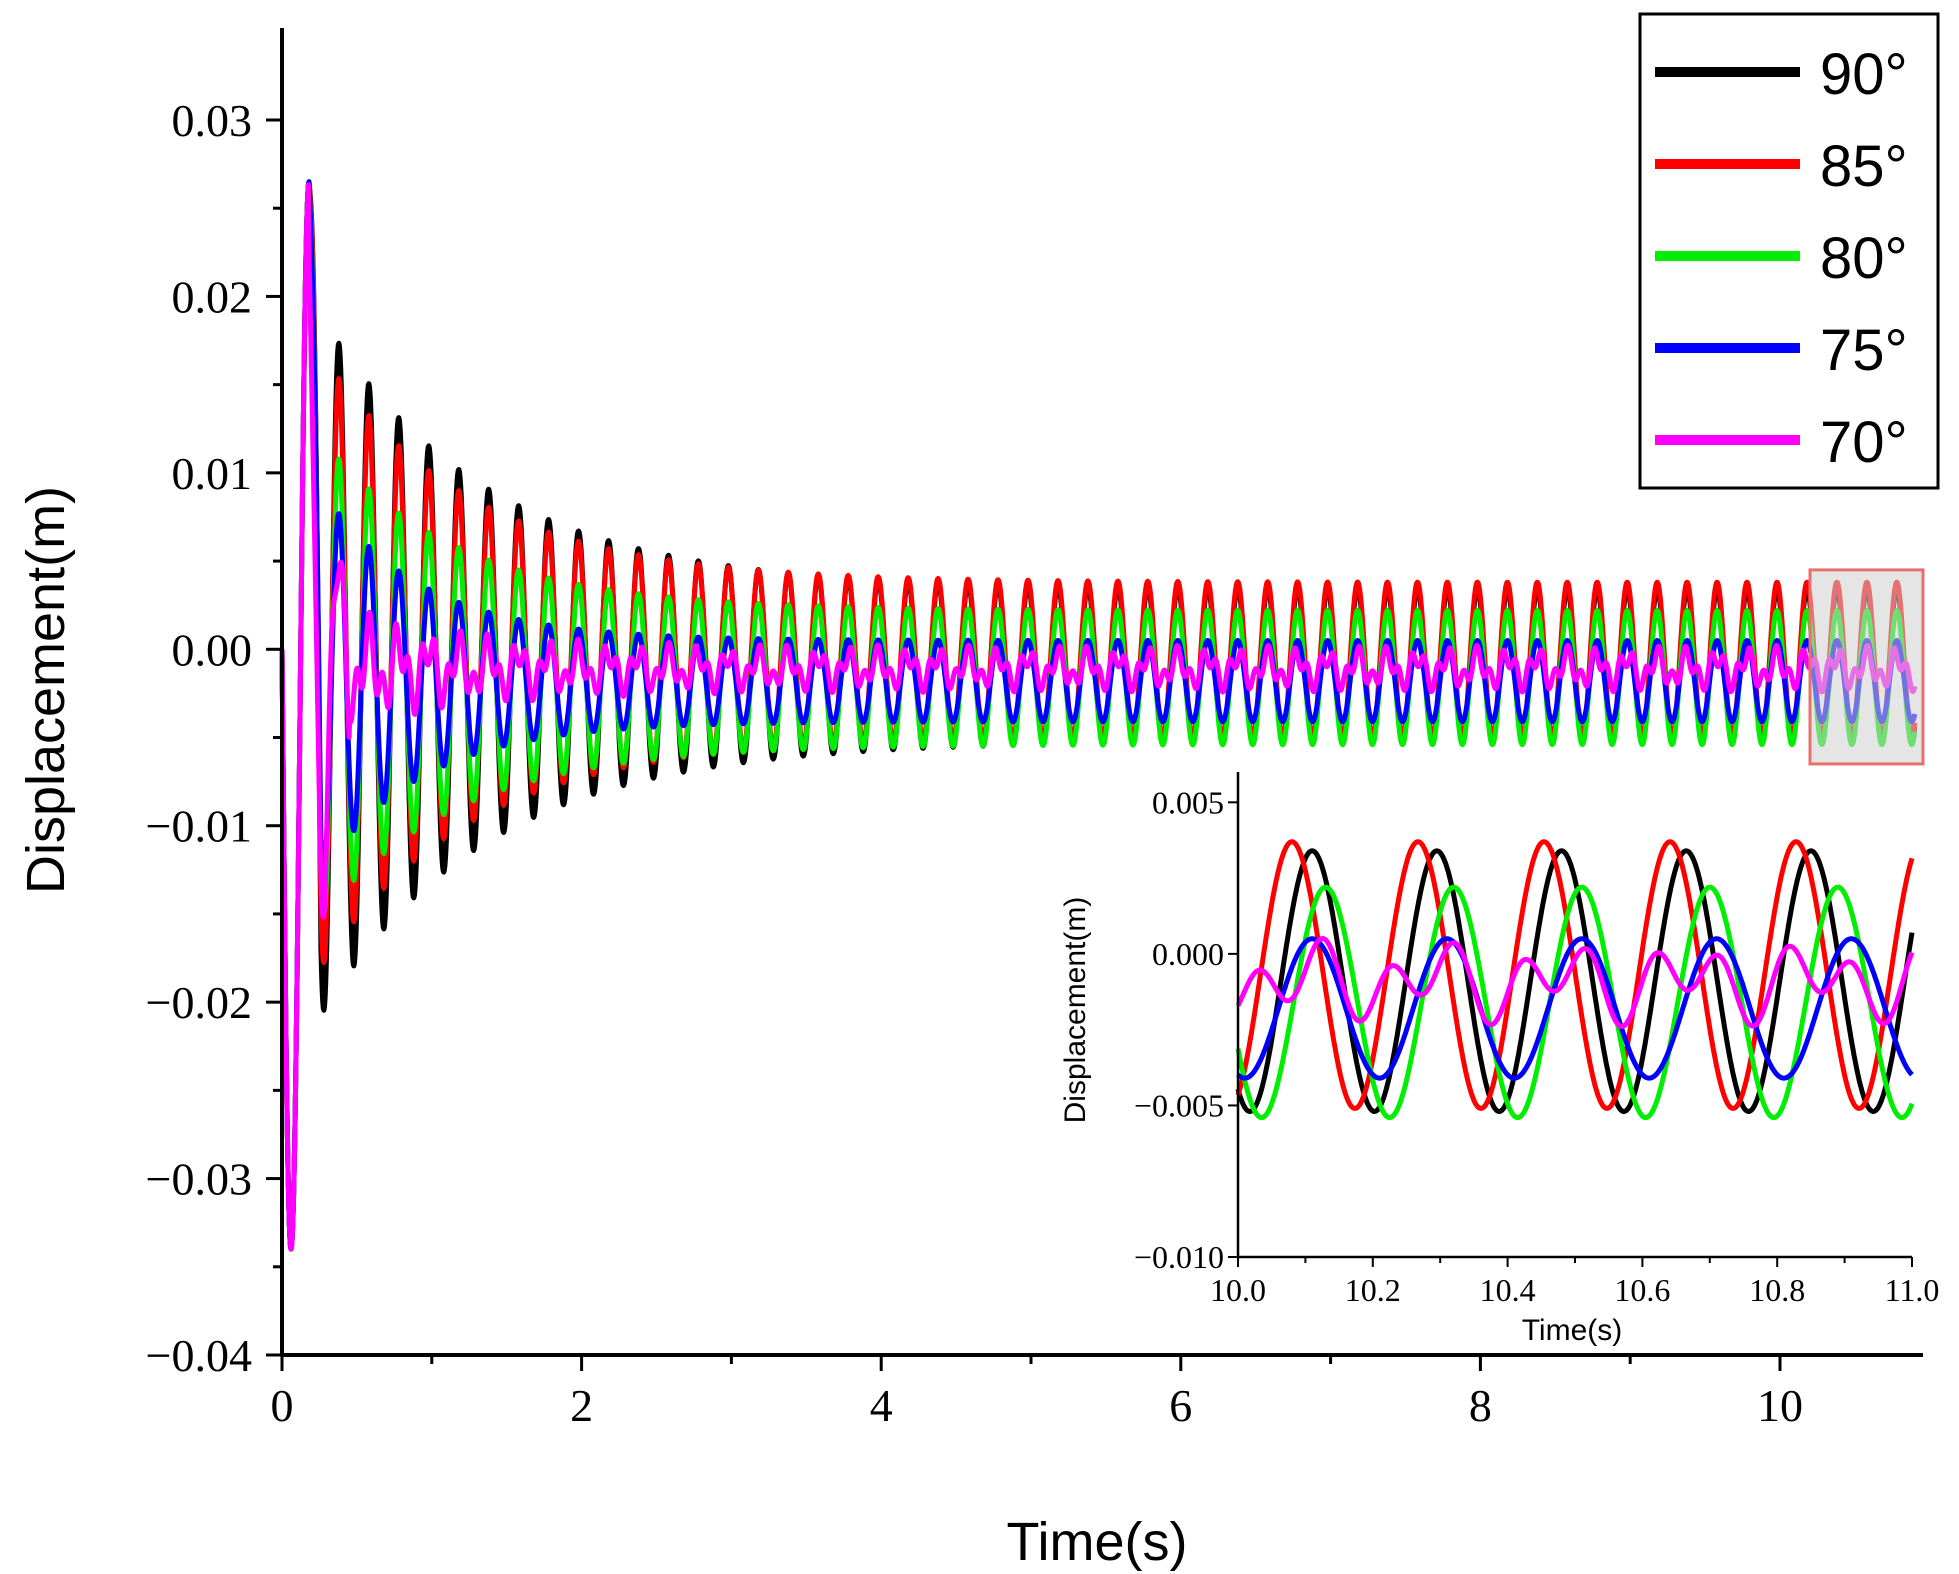 Image resolution: width=1959 pixels, height=1574 pixels. Describe the element at coordinates (1864, 350) in the screenshot. I see `legend-label: 75°` at that location.